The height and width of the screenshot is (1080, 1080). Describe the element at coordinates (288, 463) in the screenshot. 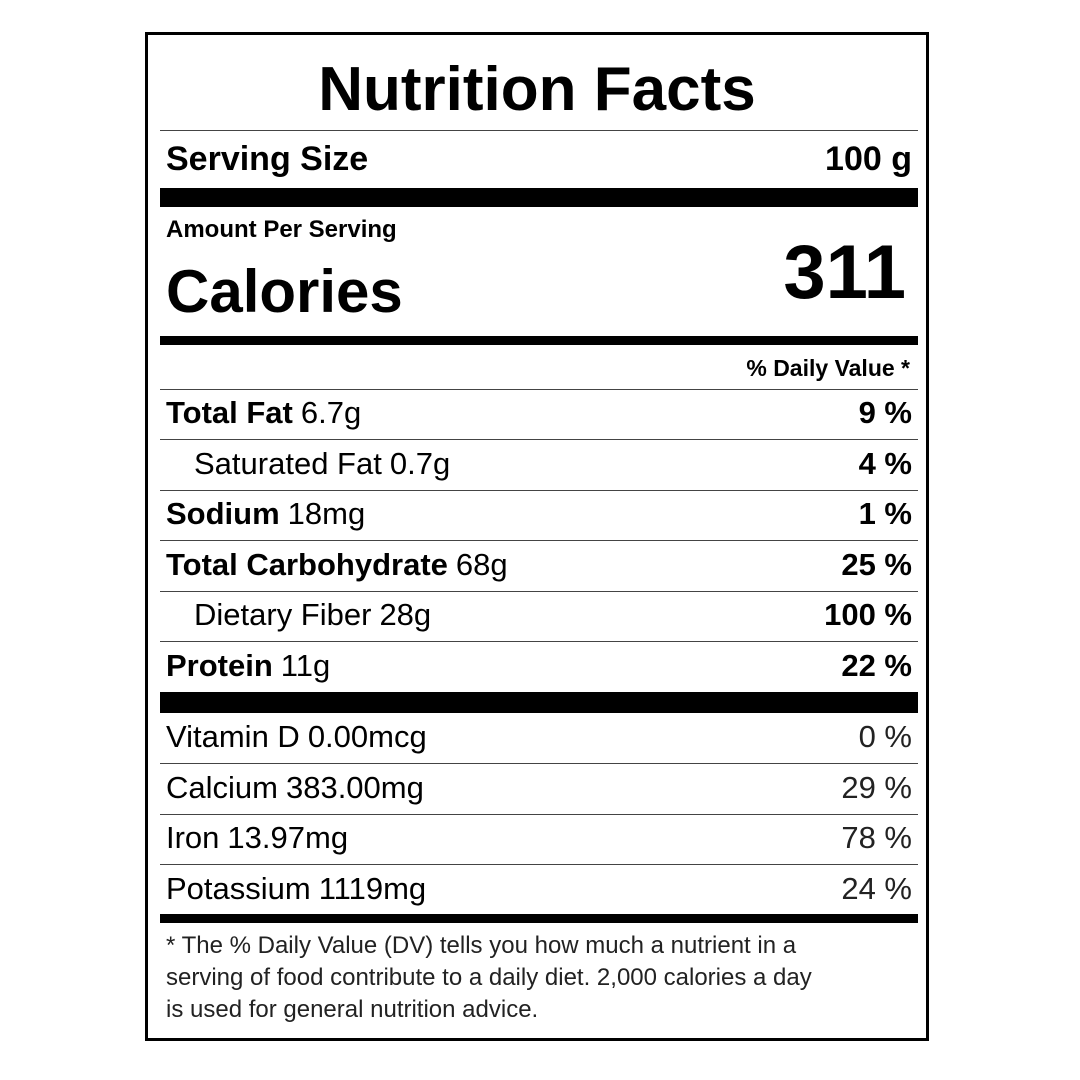

I see `nutrient-name: Saturated Fat` at that location.